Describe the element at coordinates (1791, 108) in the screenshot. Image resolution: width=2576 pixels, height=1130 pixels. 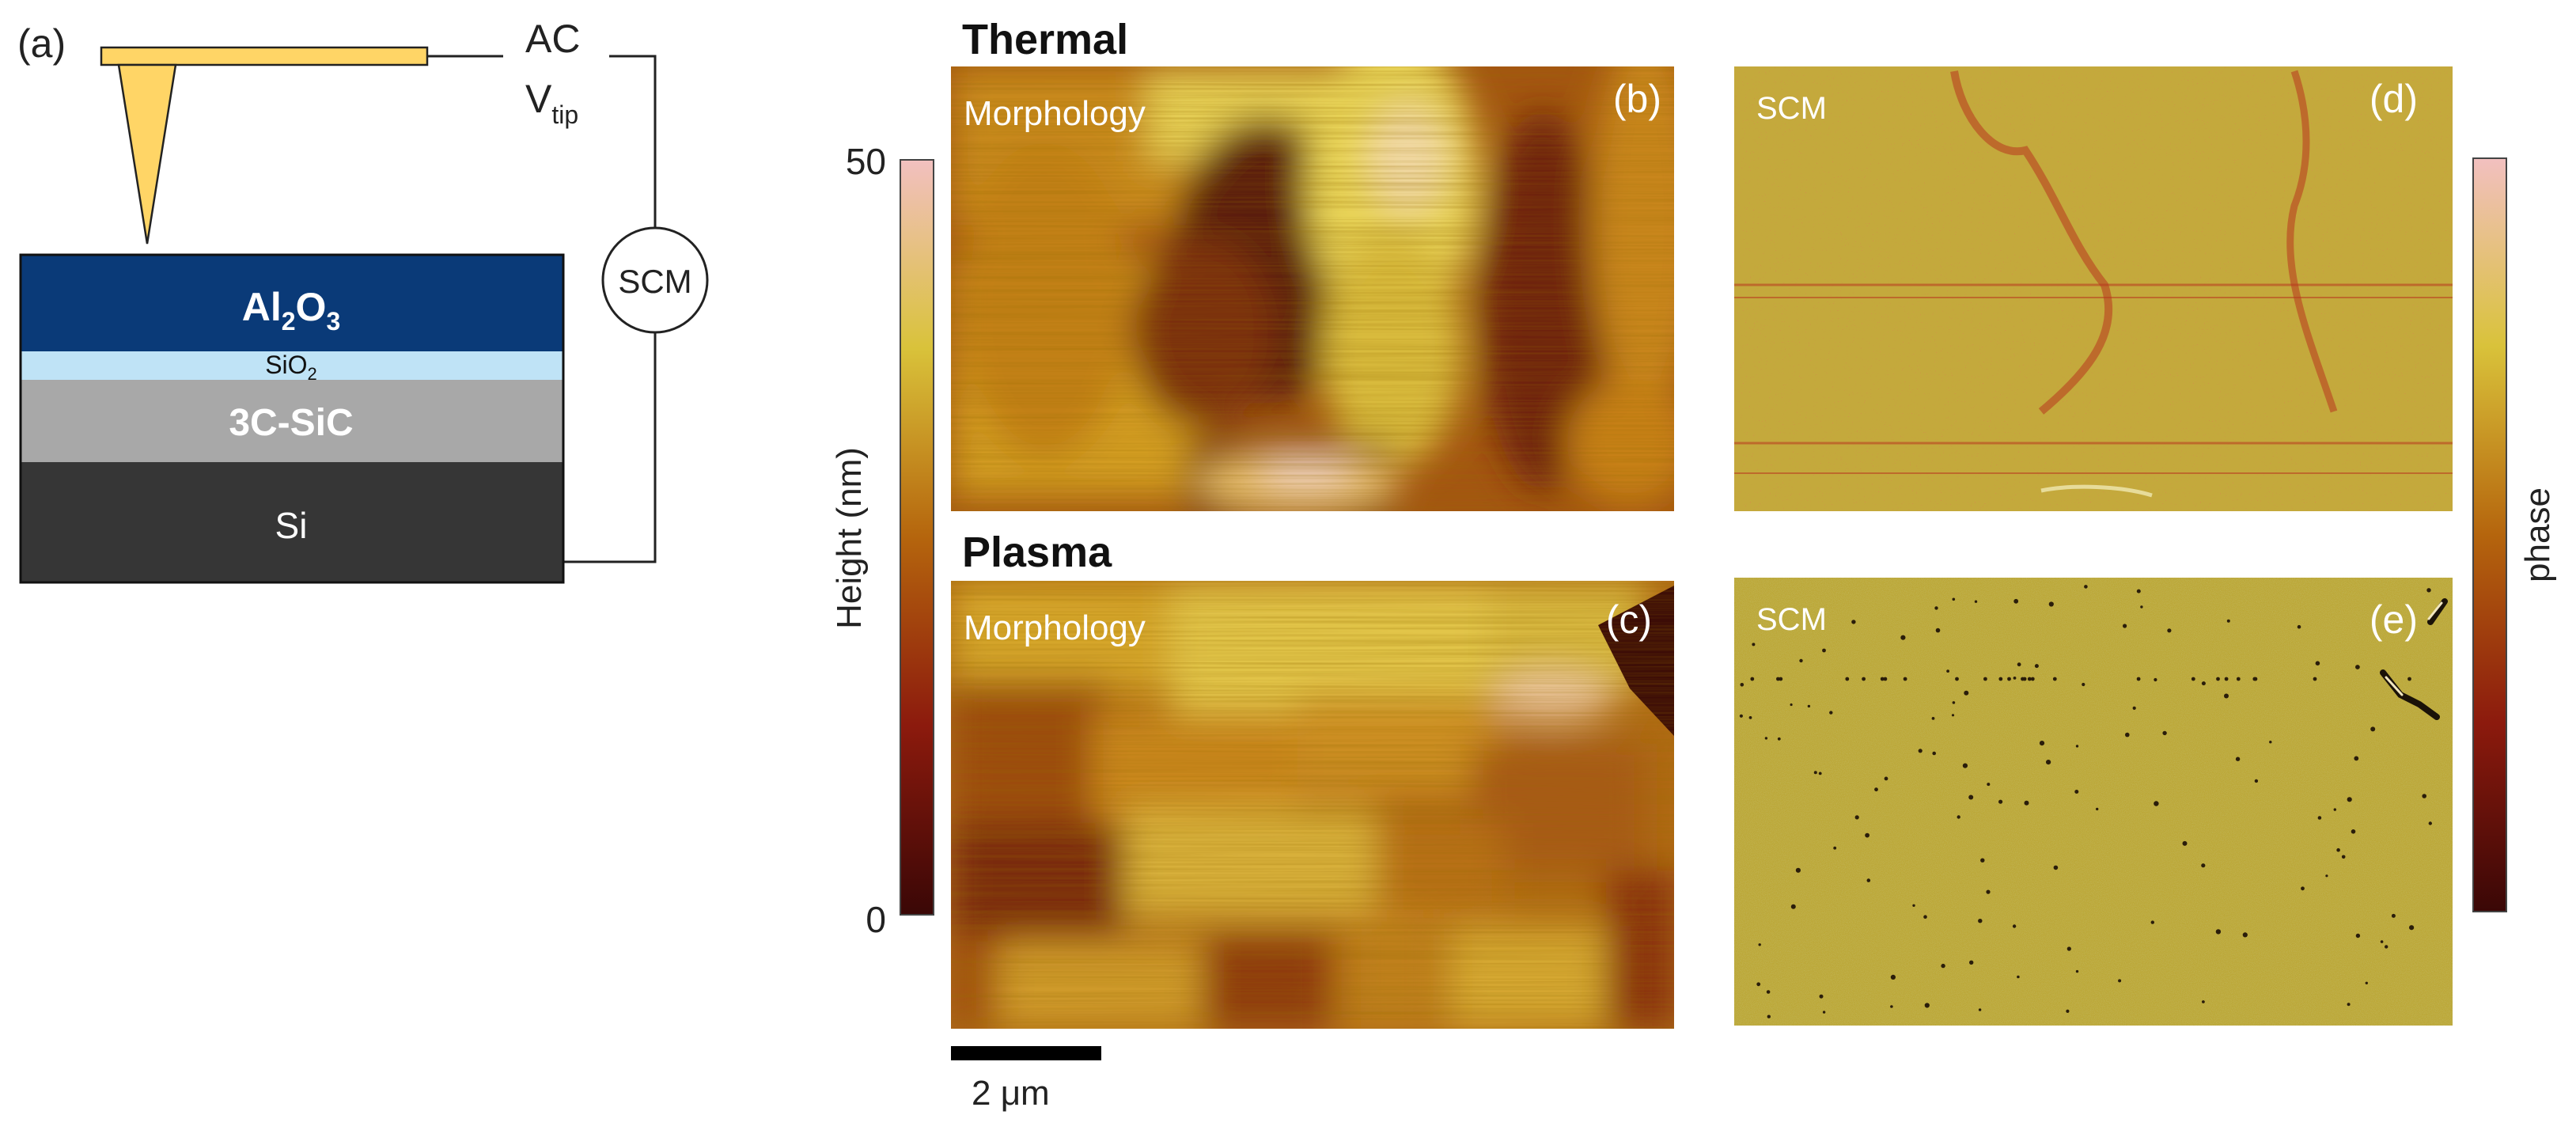
I see `panel-d-title: SCM` at that location.